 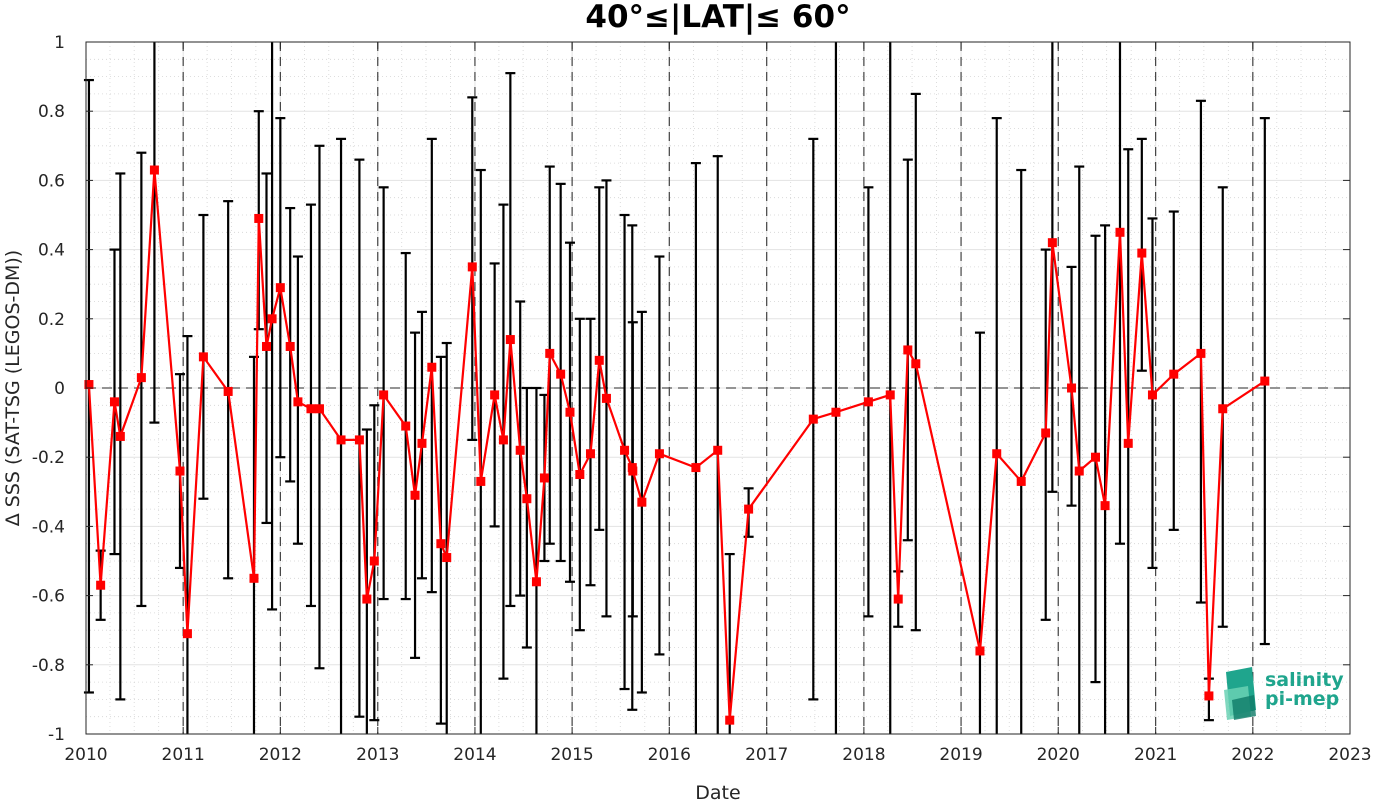 What do you see at coordinates (669, 755) in the screenshot?
I see `x-tick-label: 2016` at bounding box center [669, 755].